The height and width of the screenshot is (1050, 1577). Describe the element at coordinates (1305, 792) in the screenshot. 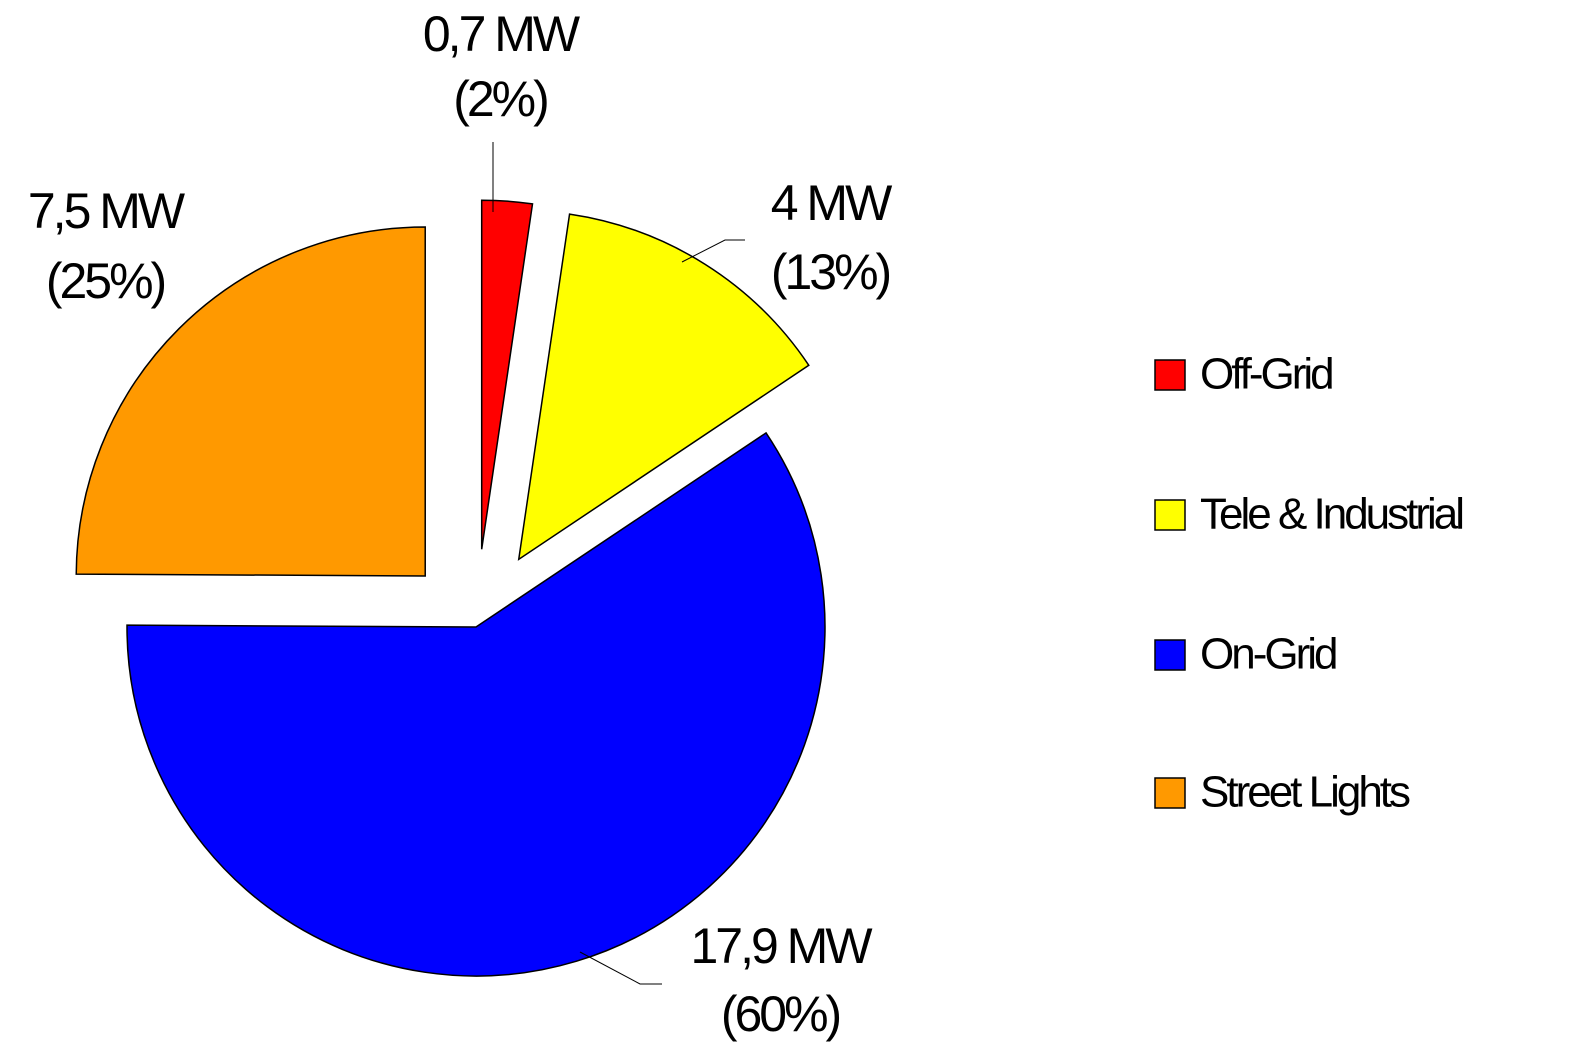

I see `legend-label: Street Lights` at that location.